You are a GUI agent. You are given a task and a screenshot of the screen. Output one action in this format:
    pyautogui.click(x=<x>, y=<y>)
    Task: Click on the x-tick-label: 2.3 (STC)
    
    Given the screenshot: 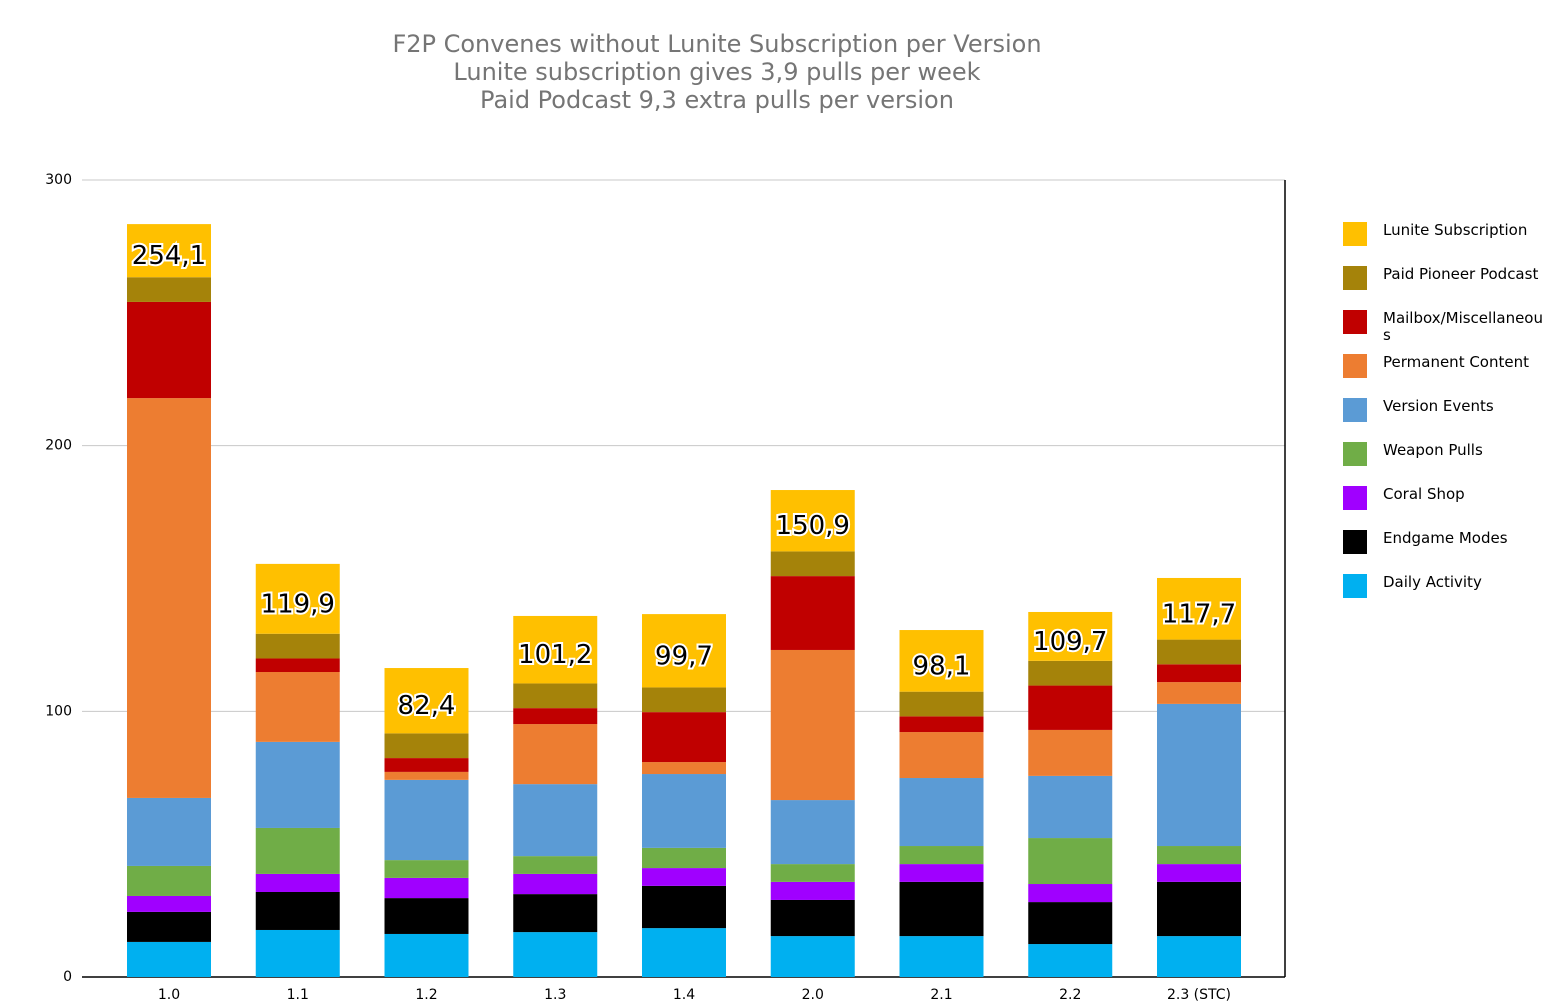 What is the action you would take?
    pyautogui.click(x=1199, y=995)
    